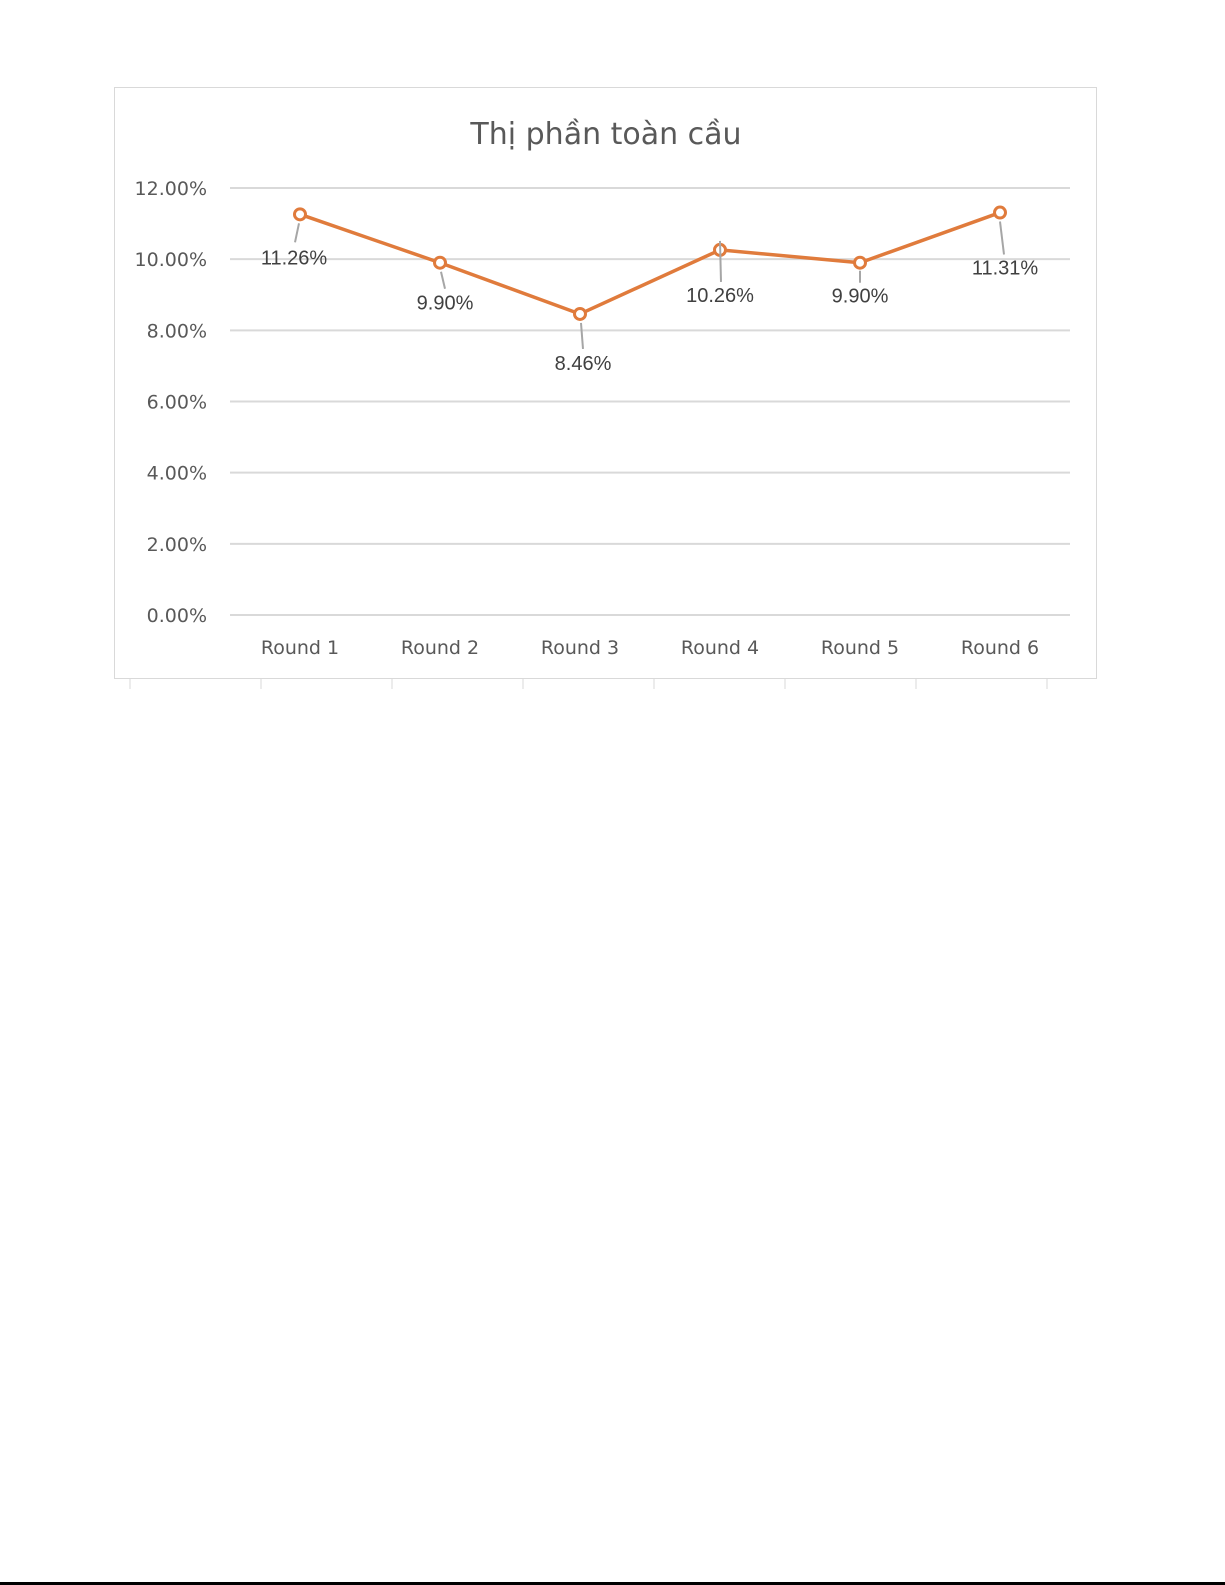 The height and width of the screenshot is (1585, 1225). I want to click on y-axis-tick-labels: 0.00% 2.00% 4.00% 6.00% 8.00% 10.00% 12.00%, so click(171, 402).